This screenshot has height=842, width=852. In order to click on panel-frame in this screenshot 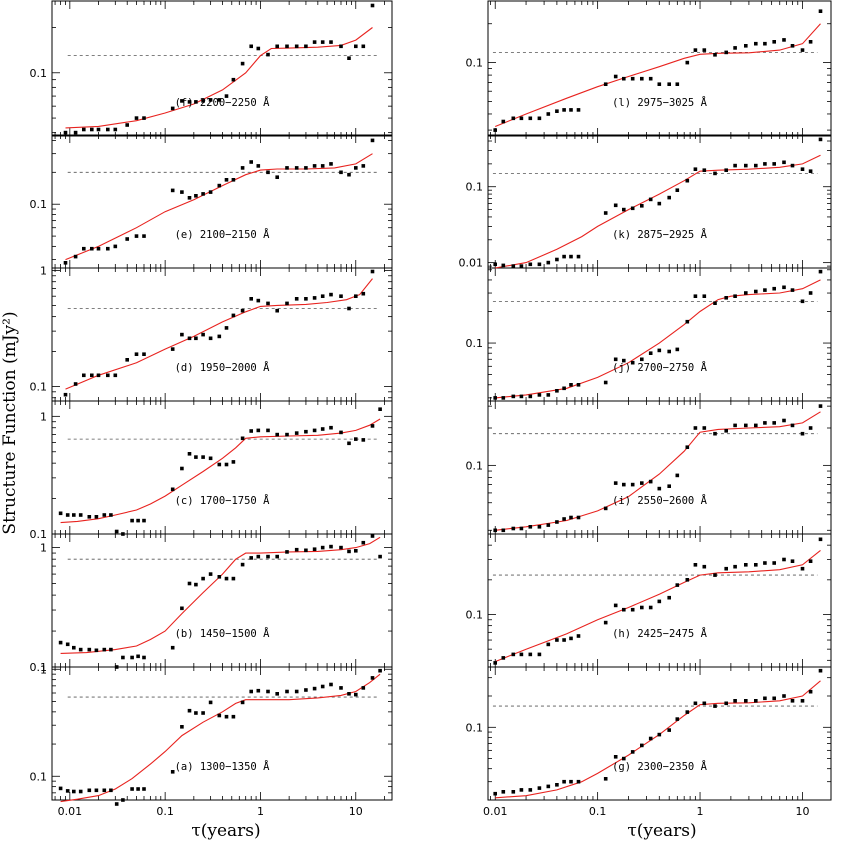, I will do `click(222, 600)`.